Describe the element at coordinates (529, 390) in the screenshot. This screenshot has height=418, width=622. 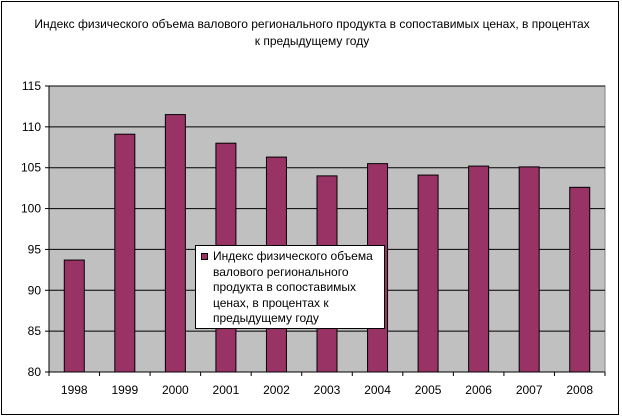
I see `x-tick-label: 2007` at that location.